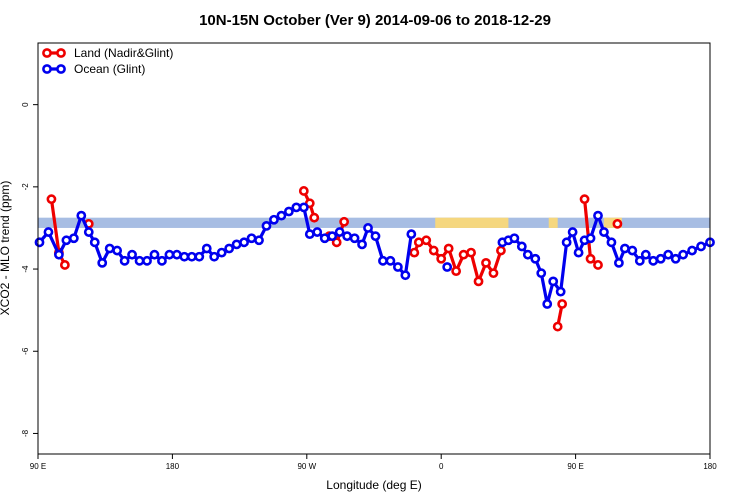 The height and width of the screenshot is (500, 750). What do you see at coordinates (107, 61) in the screenshot?
I see `legend: Land (Nadir&Glint) Ocean (Glint)` at bounding box center [107, 61].